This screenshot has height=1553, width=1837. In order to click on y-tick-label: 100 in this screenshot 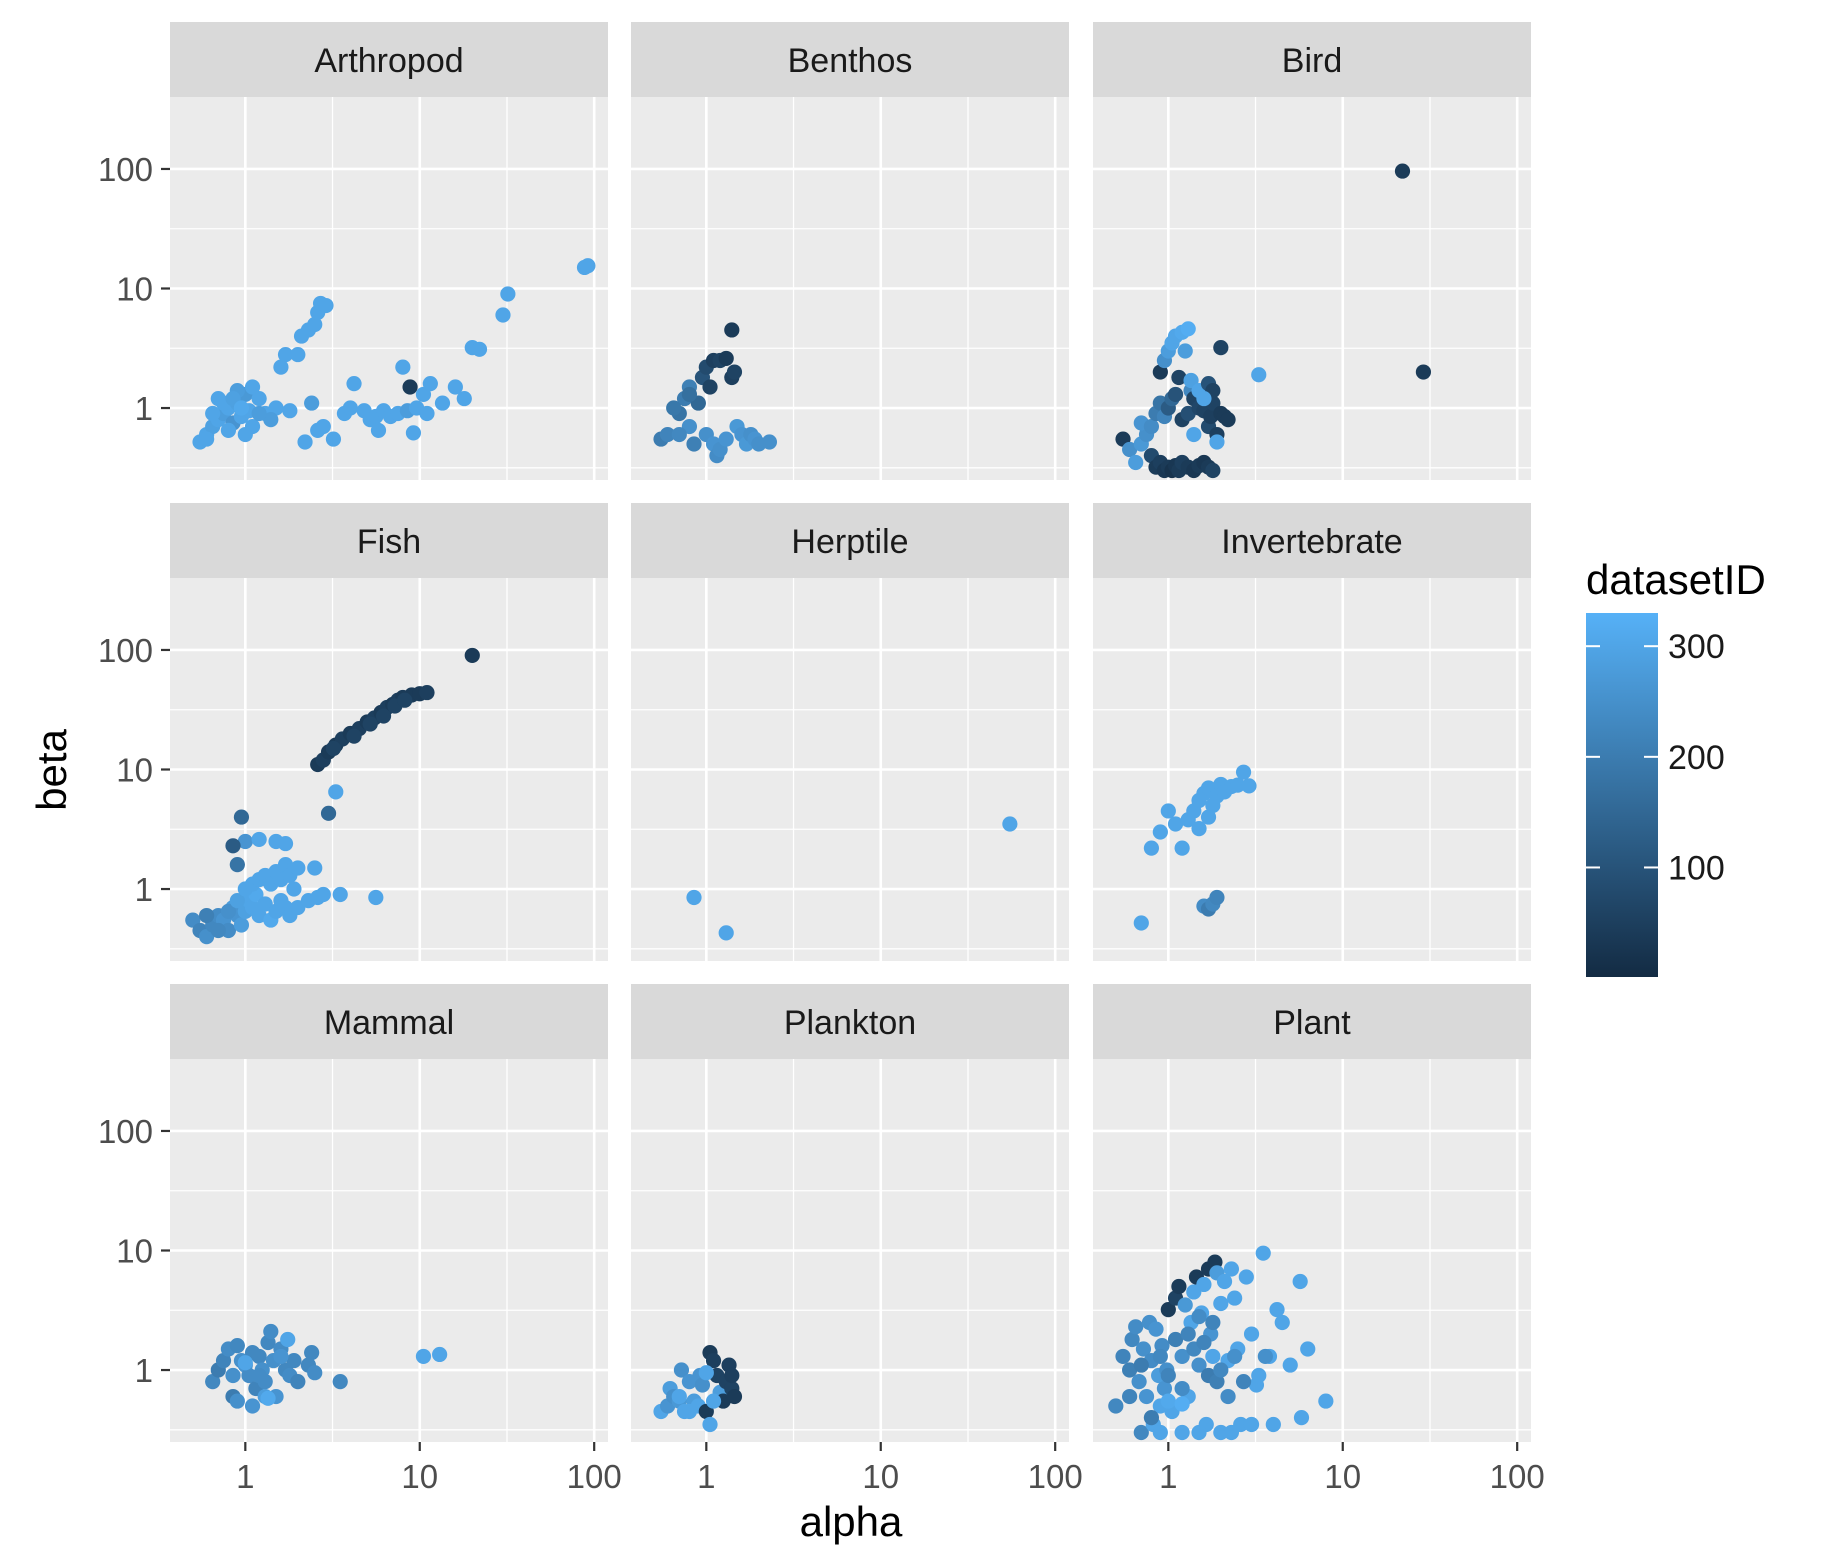, I will do `click(125, 1131)`.